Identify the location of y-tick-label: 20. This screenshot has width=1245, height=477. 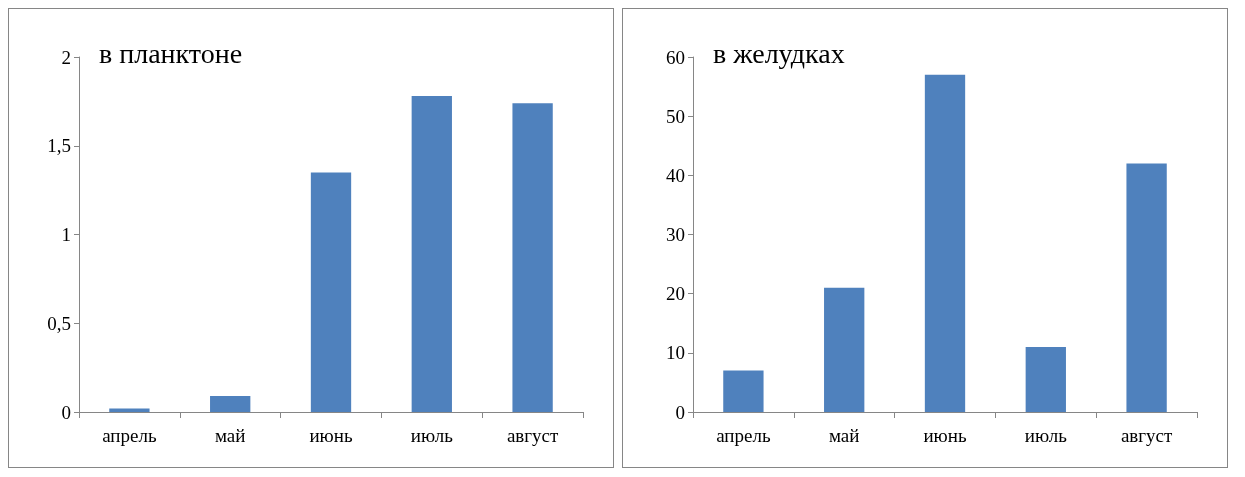
(675, 294).